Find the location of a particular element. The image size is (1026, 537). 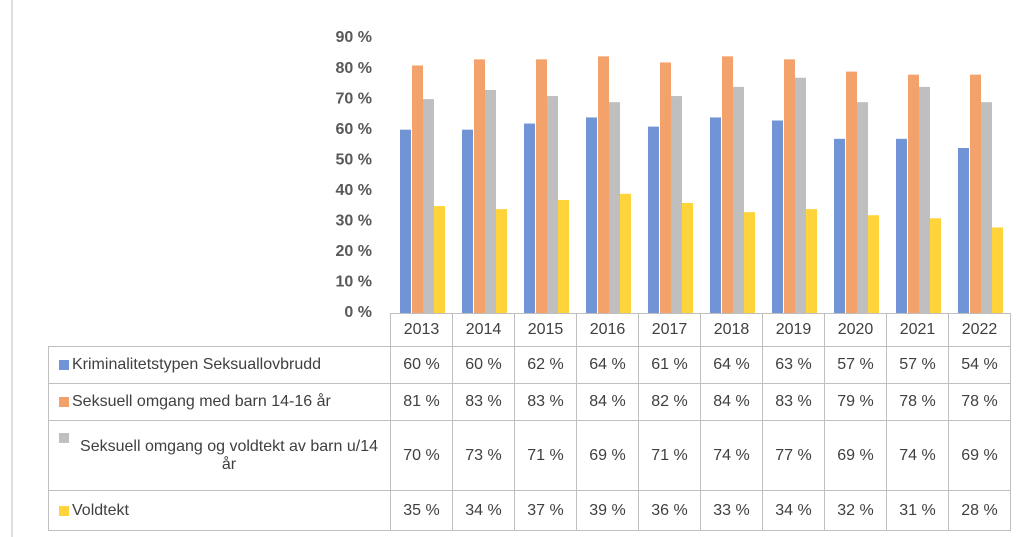

data-label: 31 % is located at coordinates (917, 510).